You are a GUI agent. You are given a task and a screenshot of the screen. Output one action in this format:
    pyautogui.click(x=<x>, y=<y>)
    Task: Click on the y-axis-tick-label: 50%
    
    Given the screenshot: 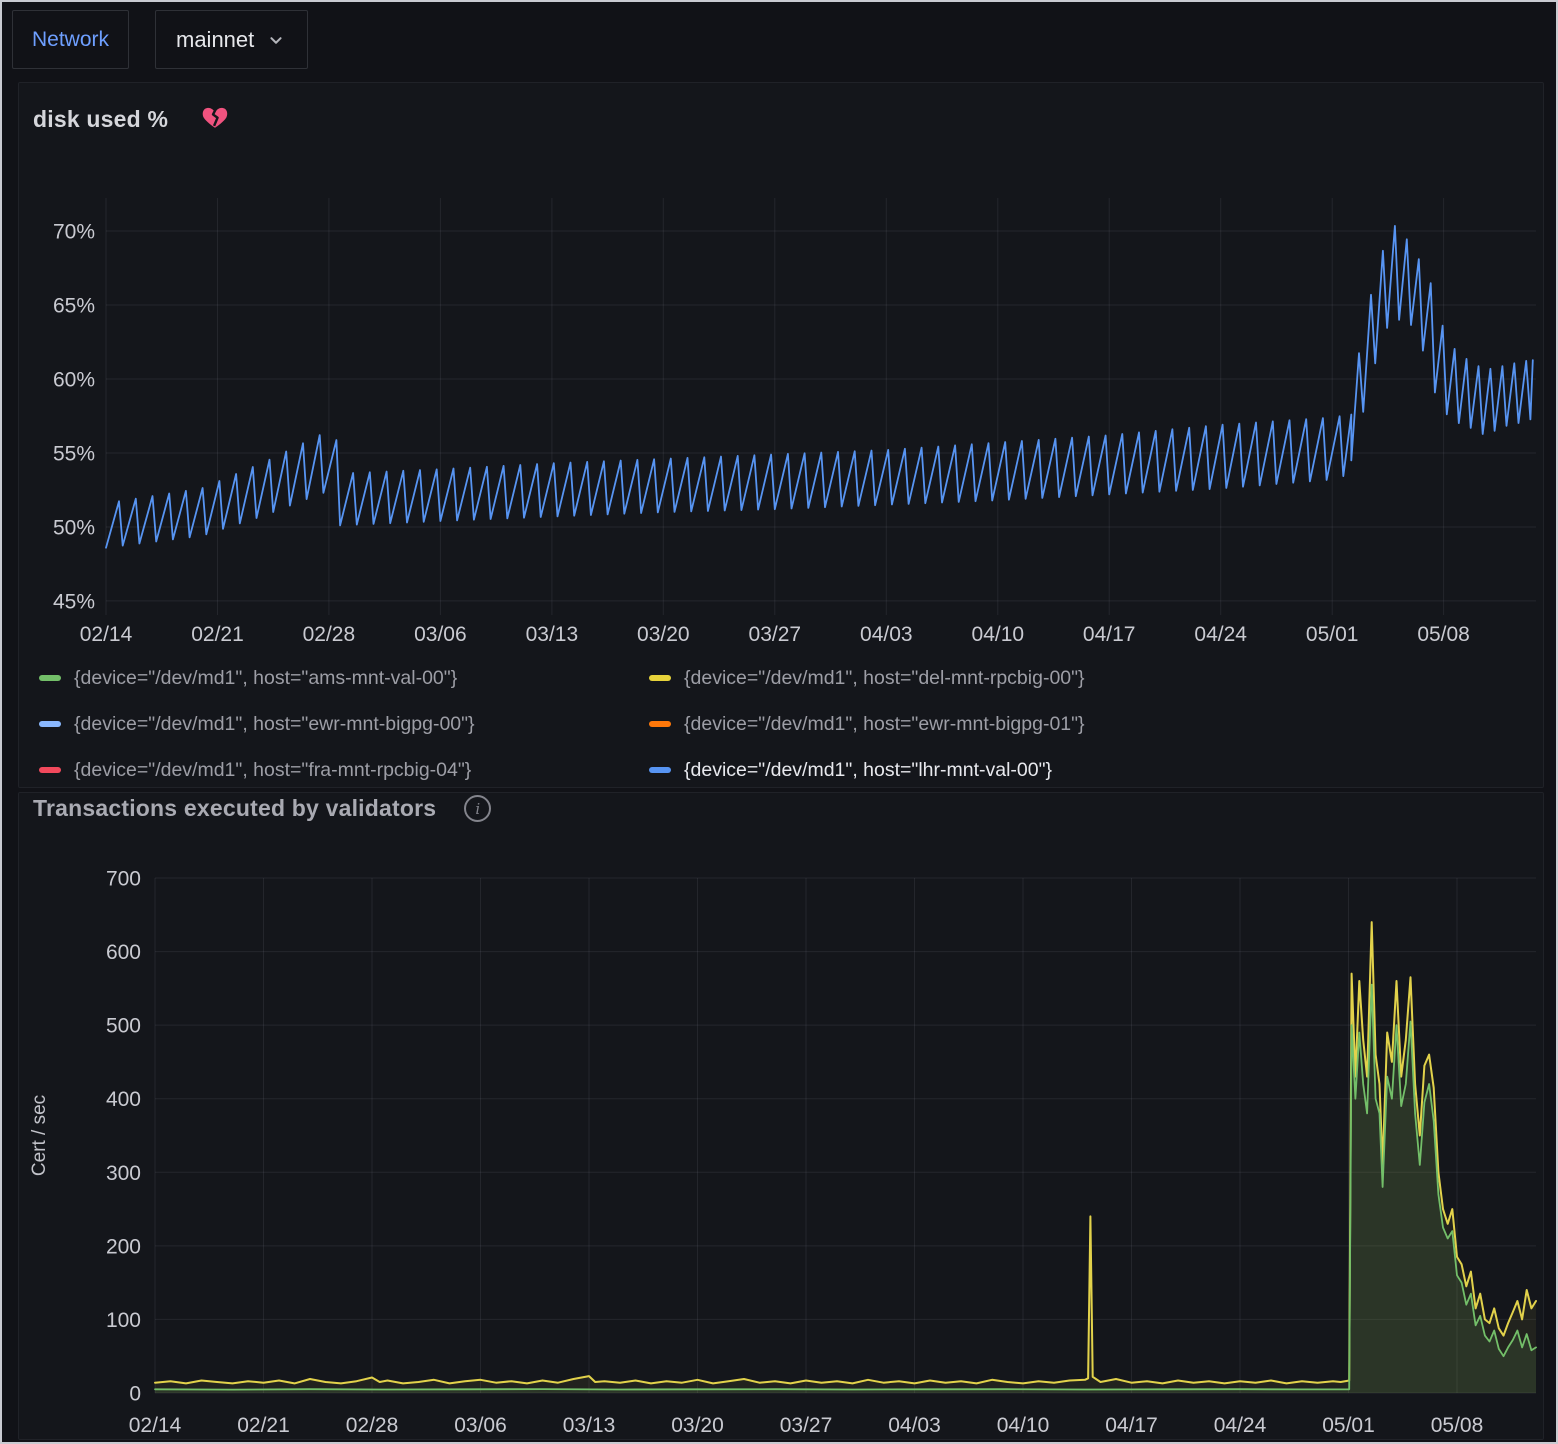 What is the action you would take?
    pyautogui.click(x=74, y=528)
    